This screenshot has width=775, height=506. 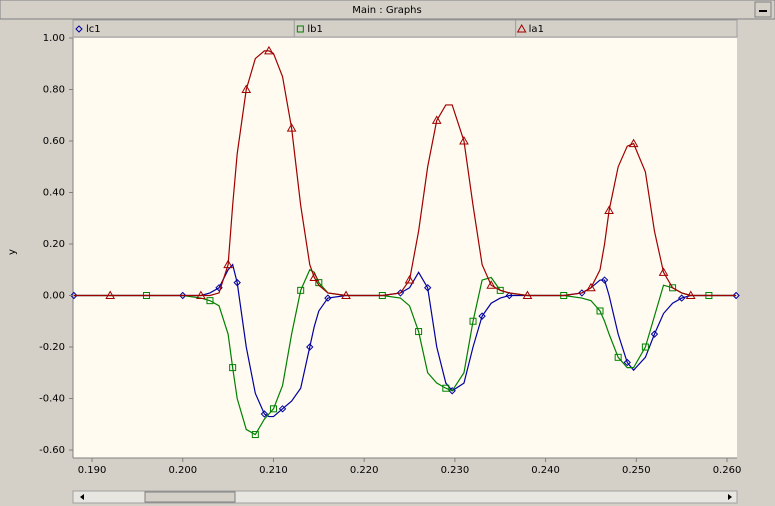 I want to click on legend-label: la1, so click(x=536, y=29).